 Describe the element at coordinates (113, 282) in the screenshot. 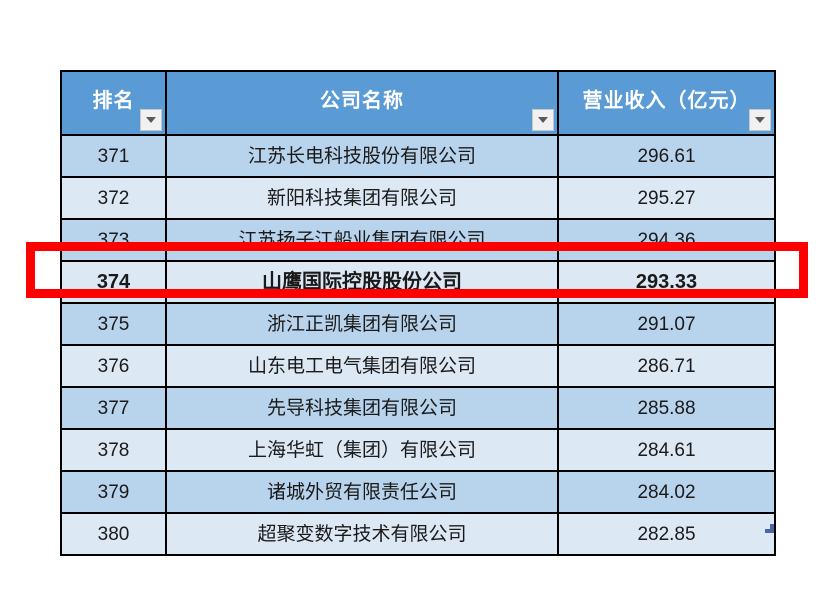

I see `cell-rank: 374` at that location.